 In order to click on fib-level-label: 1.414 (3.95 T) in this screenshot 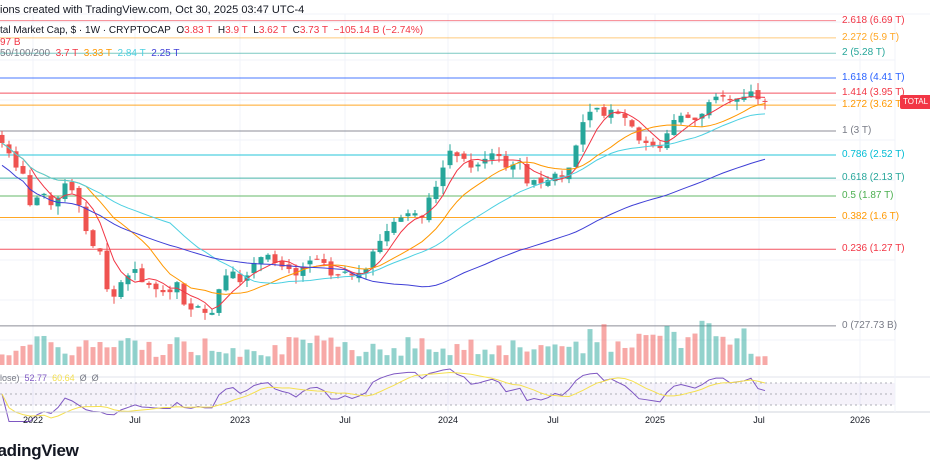, I will do `click(873, 93)`.